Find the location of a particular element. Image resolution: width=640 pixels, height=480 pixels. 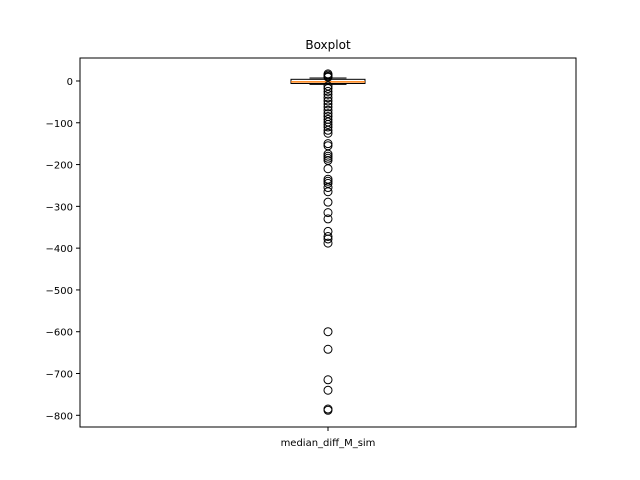

y-tick-label: −600 is located at coordinates (59, 333).